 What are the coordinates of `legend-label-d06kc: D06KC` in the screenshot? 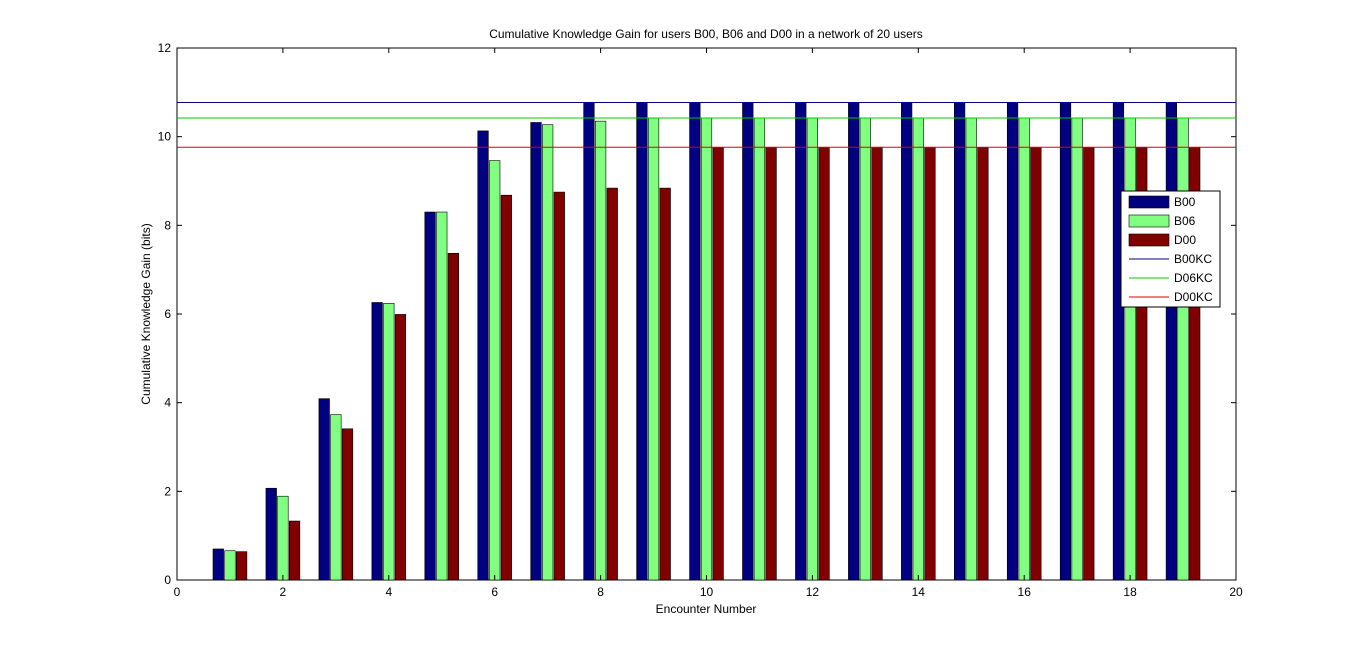 It's located at (1193, 278).